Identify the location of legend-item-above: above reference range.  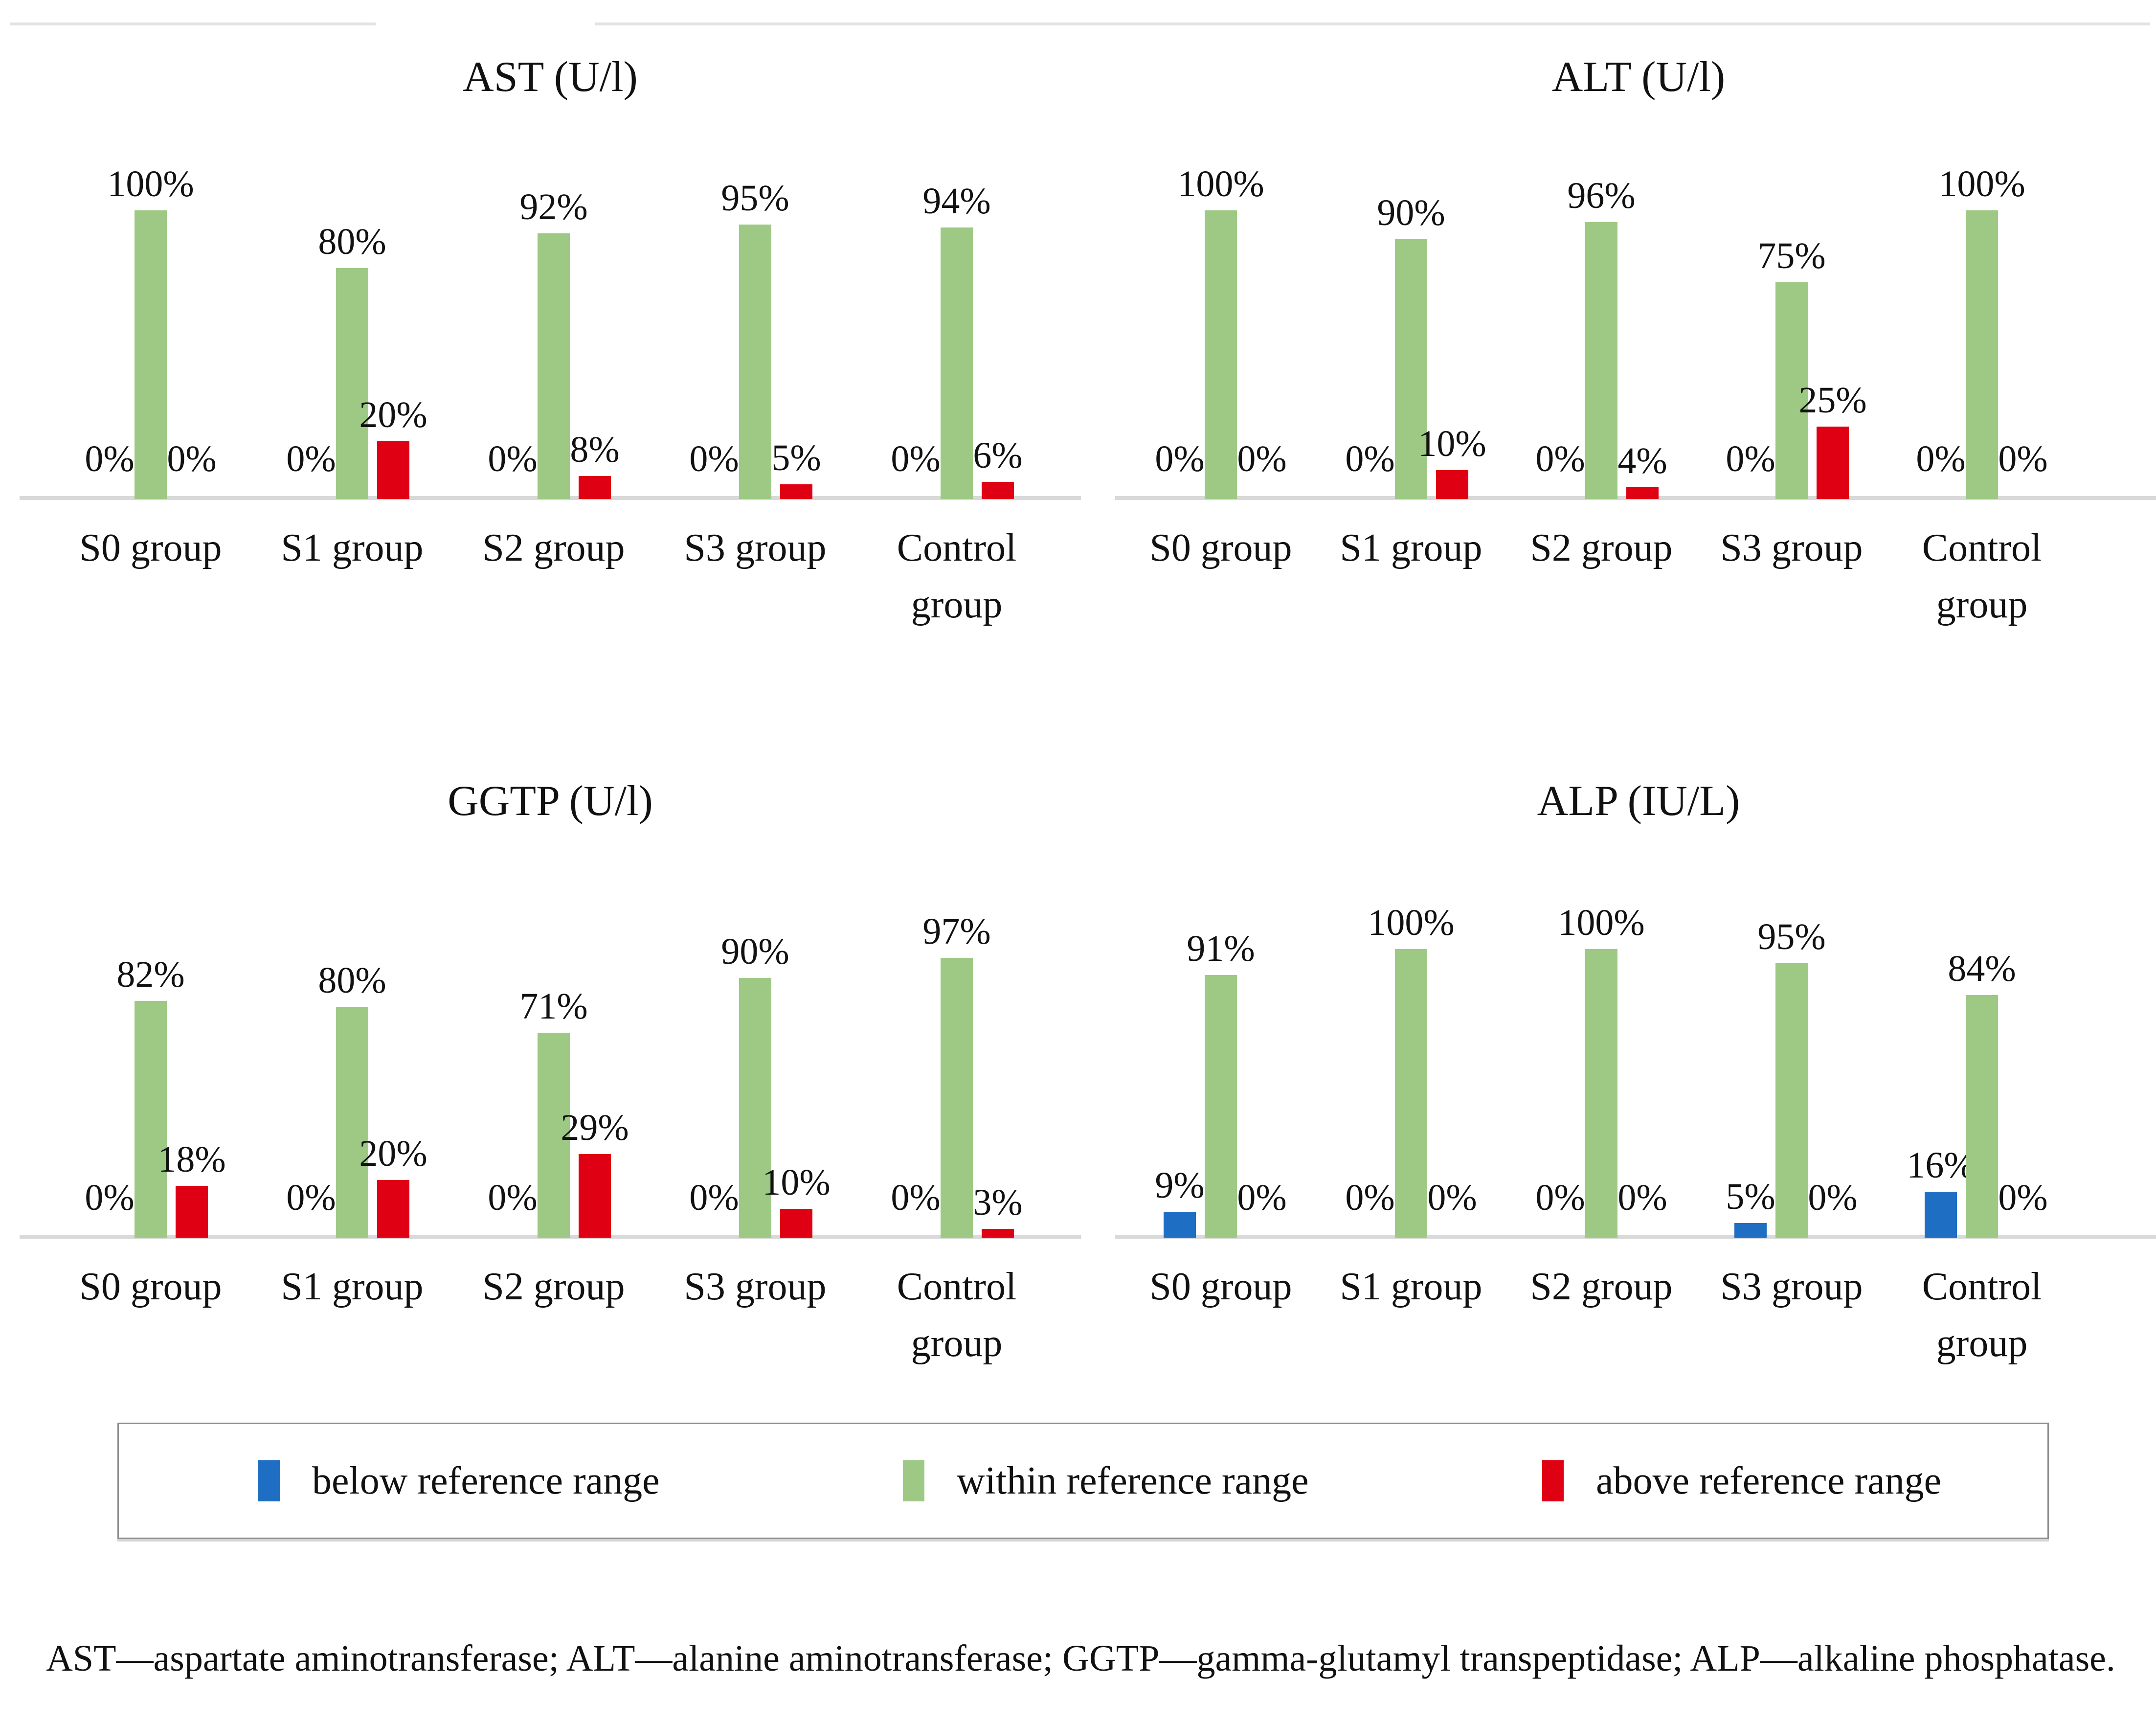
(1741, 1480).